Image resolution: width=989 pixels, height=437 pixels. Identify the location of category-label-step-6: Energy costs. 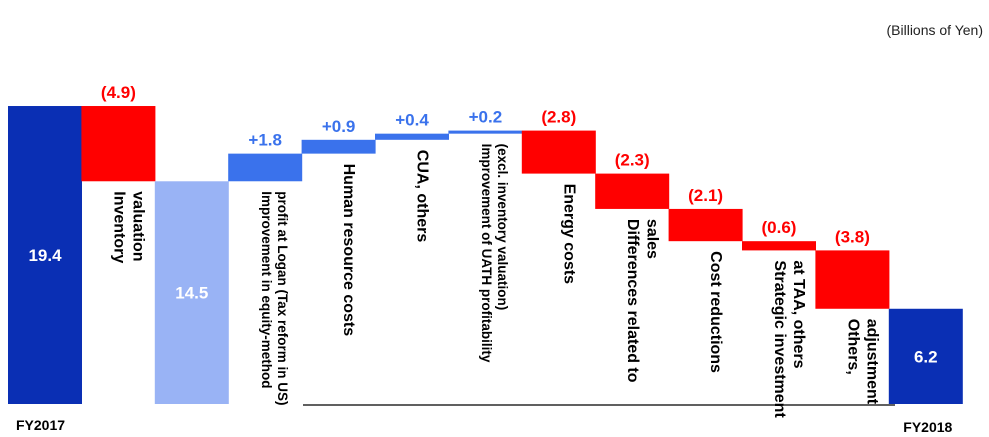
(568, 234).